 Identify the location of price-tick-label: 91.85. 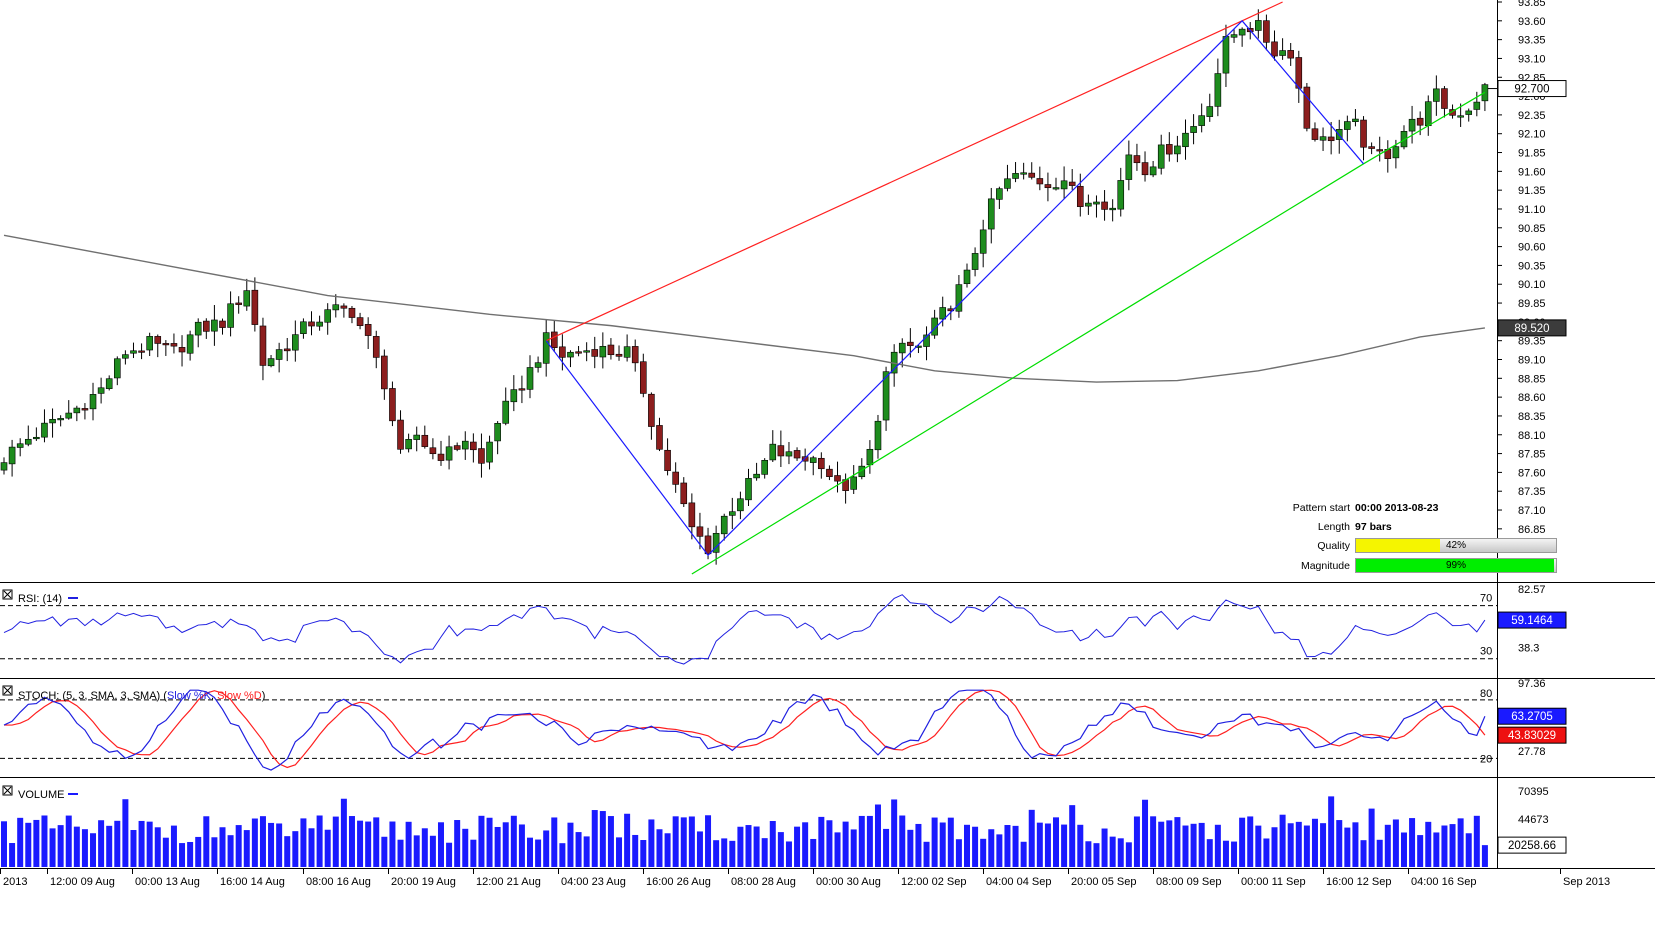
(1532, 154).